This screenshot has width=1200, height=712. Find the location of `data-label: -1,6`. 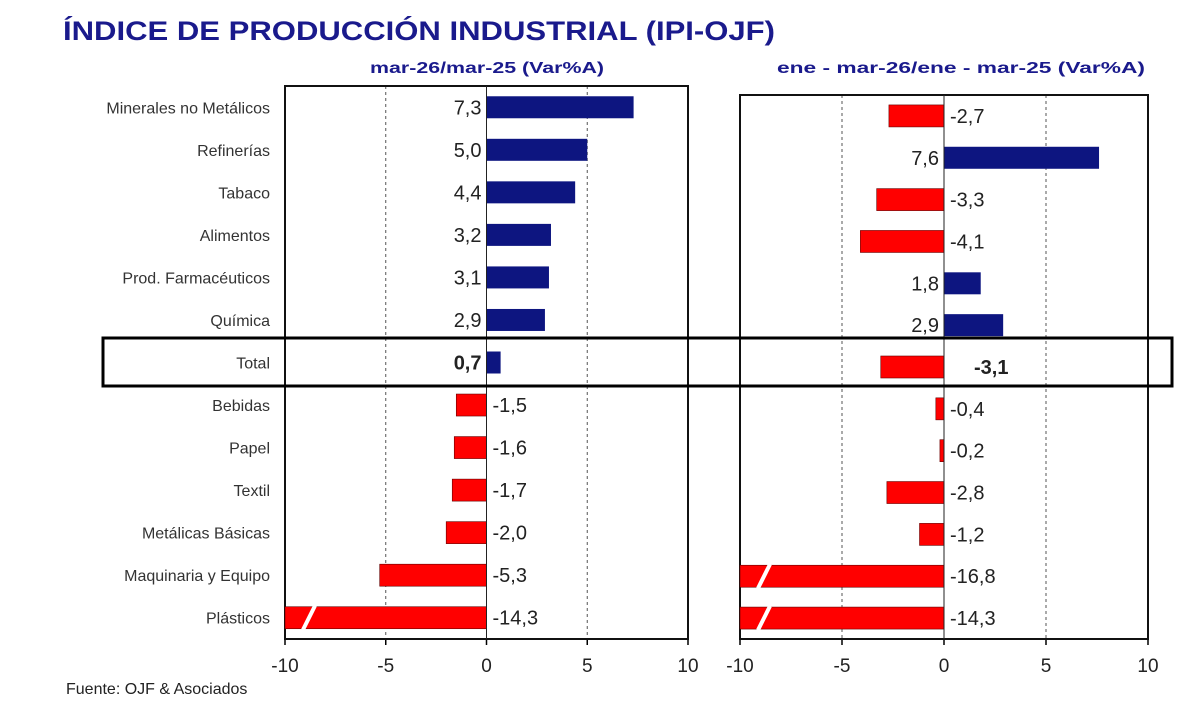

data-label: -1,6 is located at coordinates (510, 449).